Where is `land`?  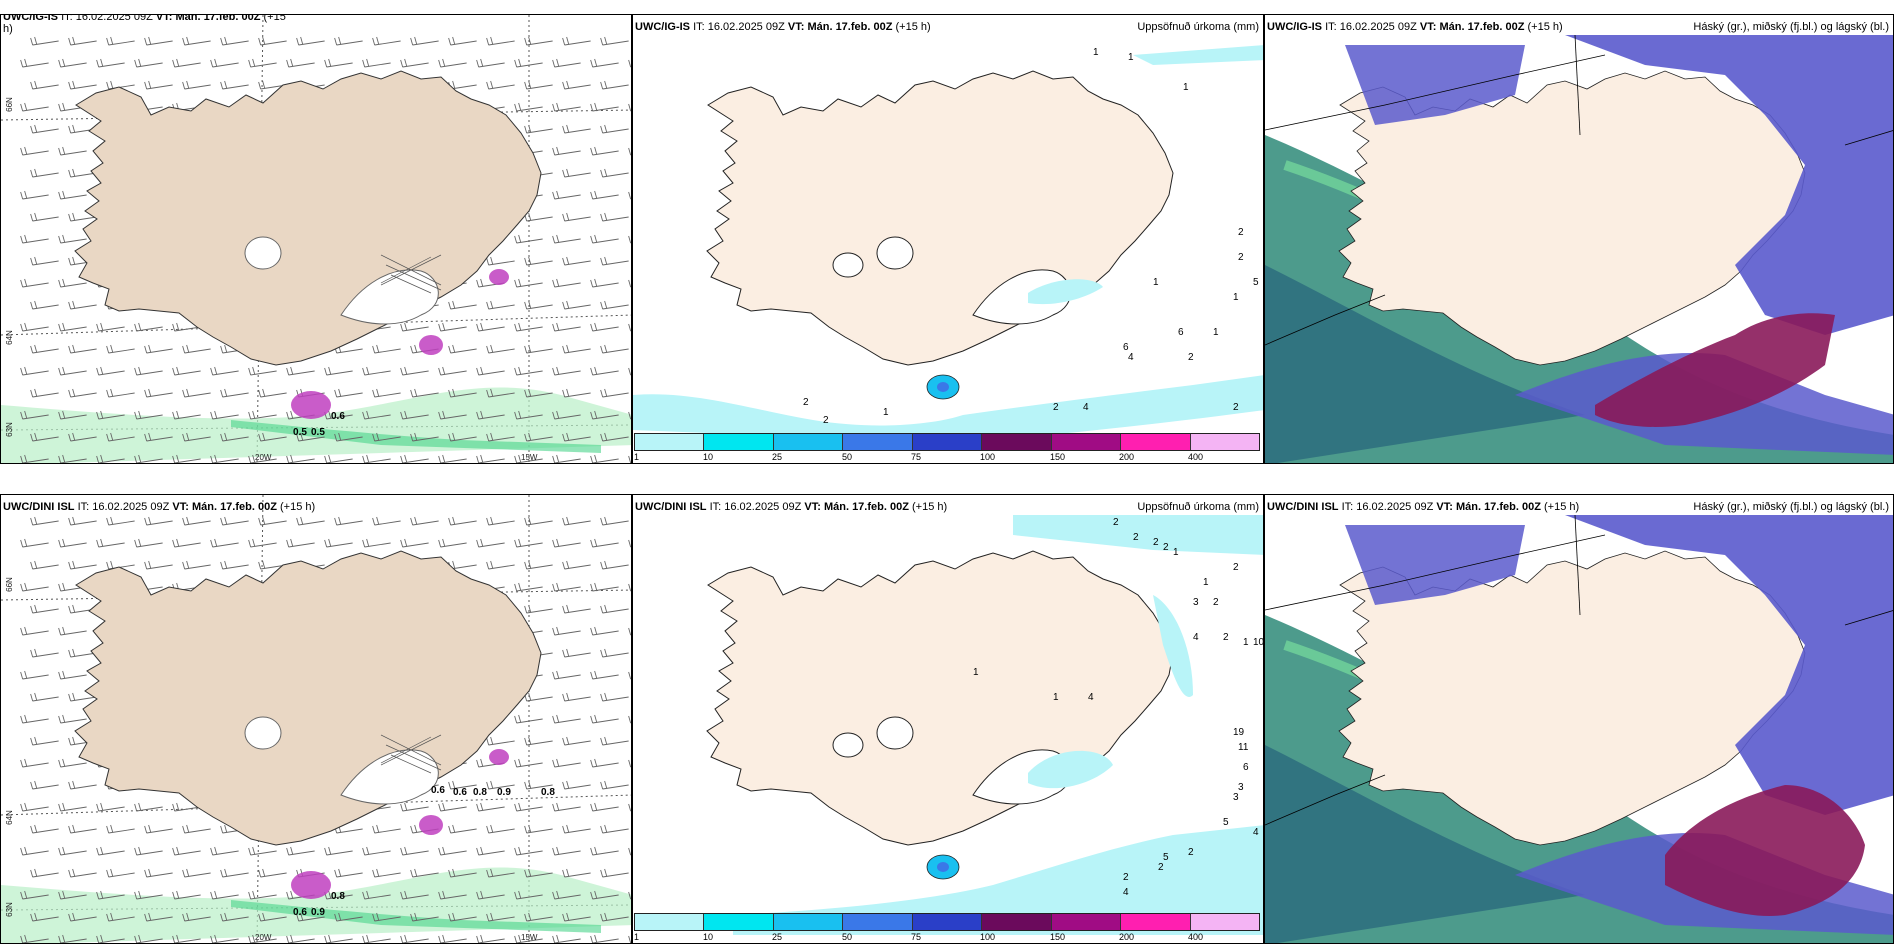 land is located at coordinates (1572, 218).